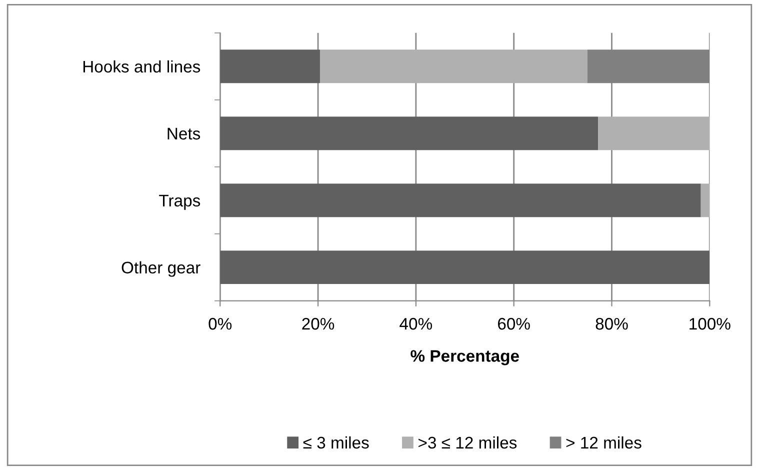 The width and height of the screenshot is (759, 470). What do you see at coordinates (467, 442) in the screenshot?
I see `legend-label: >3 ≤ 12 miles` at bounding box center [467, 442].